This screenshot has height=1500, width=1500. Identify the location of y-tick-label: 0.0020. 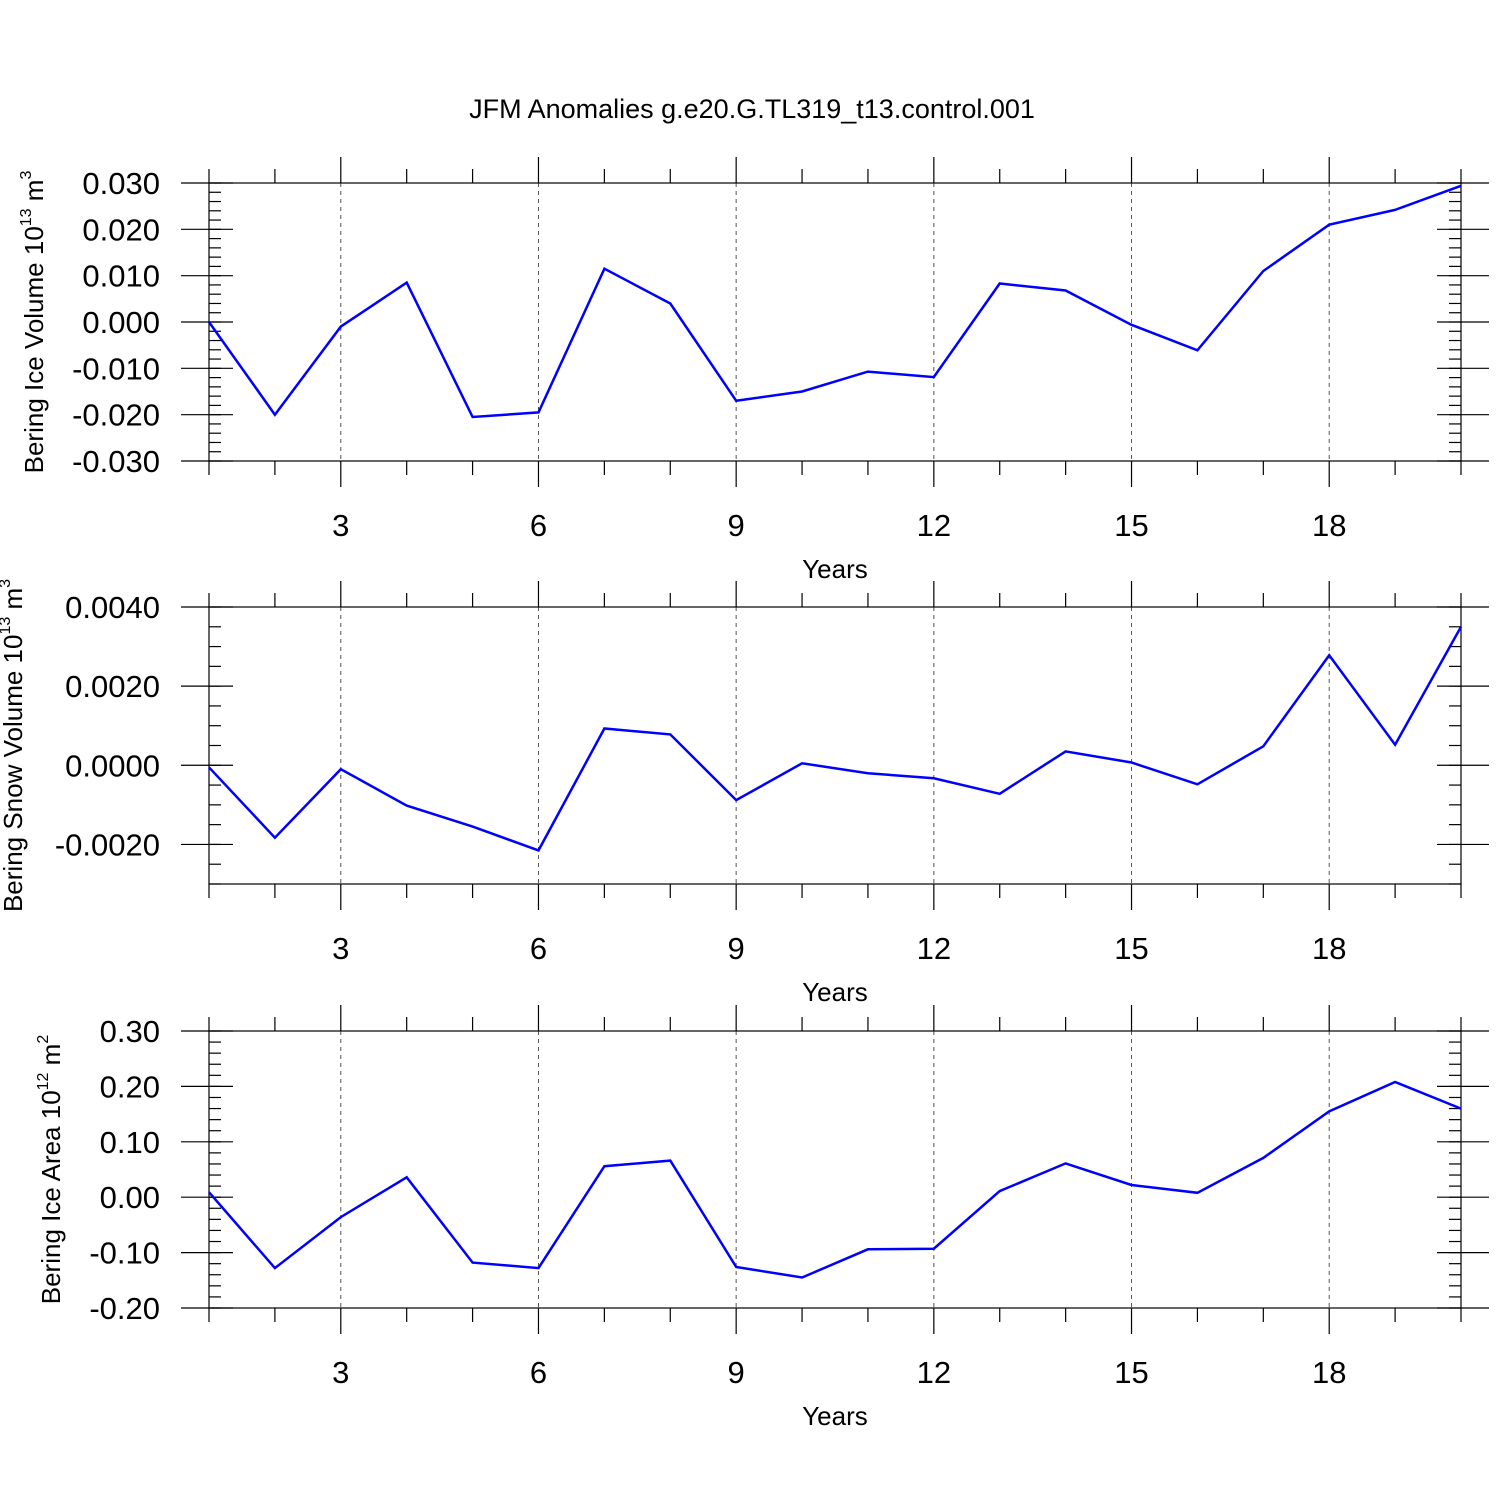
(112, 686).